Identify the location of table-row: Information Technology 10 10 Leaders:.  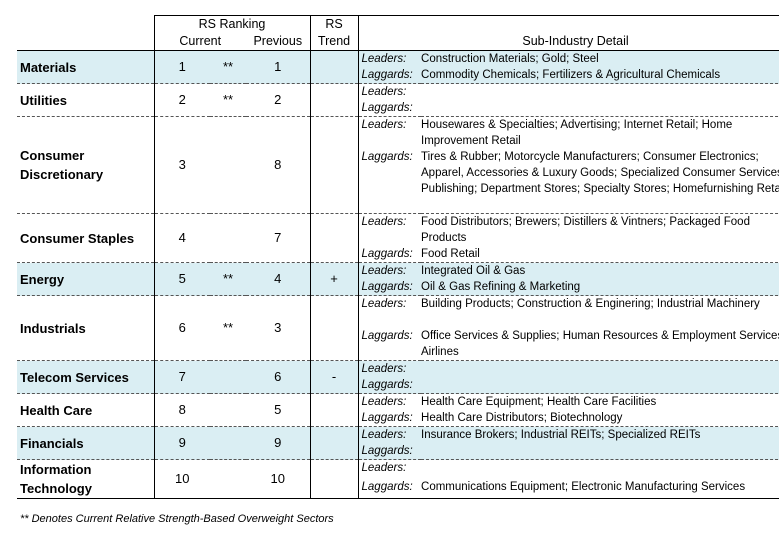
(398, 479).